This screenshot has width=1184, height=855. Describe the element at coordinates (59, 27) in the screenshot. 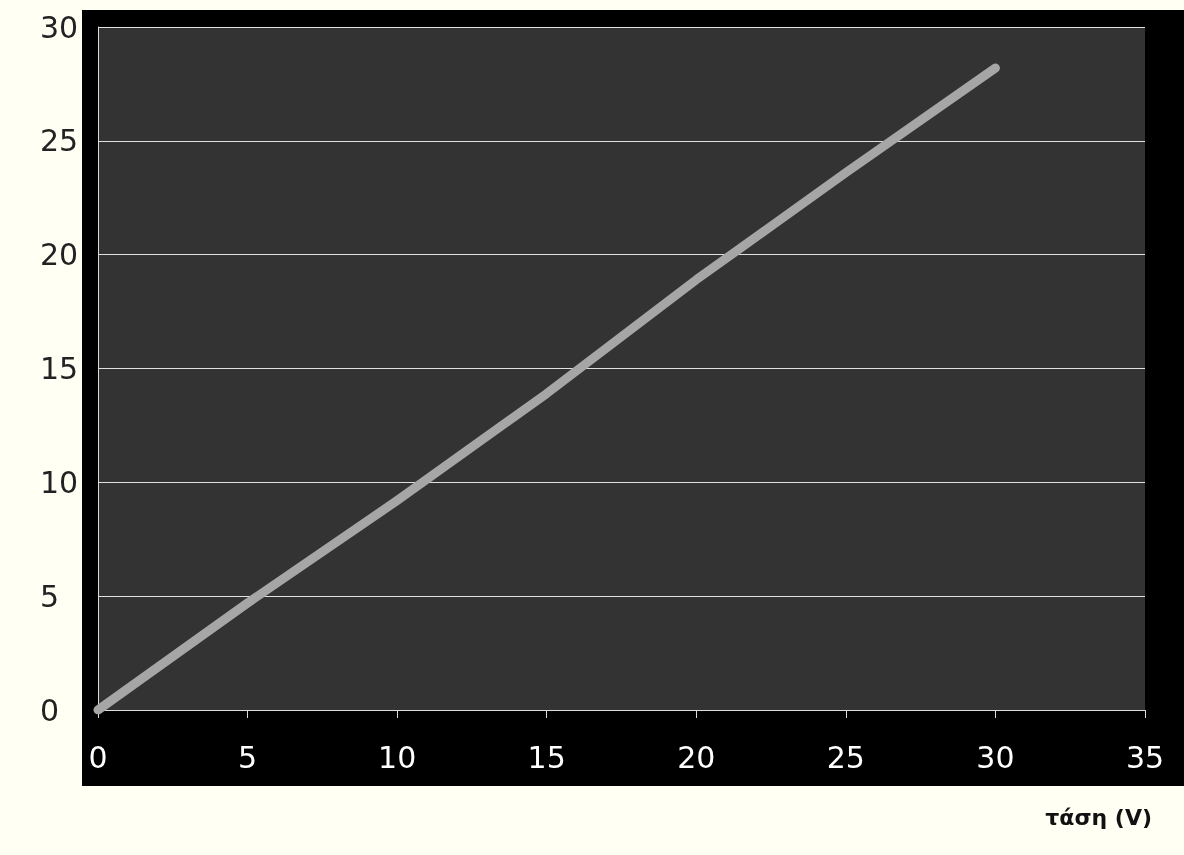

I see `y-tick-label: 30` at that location.